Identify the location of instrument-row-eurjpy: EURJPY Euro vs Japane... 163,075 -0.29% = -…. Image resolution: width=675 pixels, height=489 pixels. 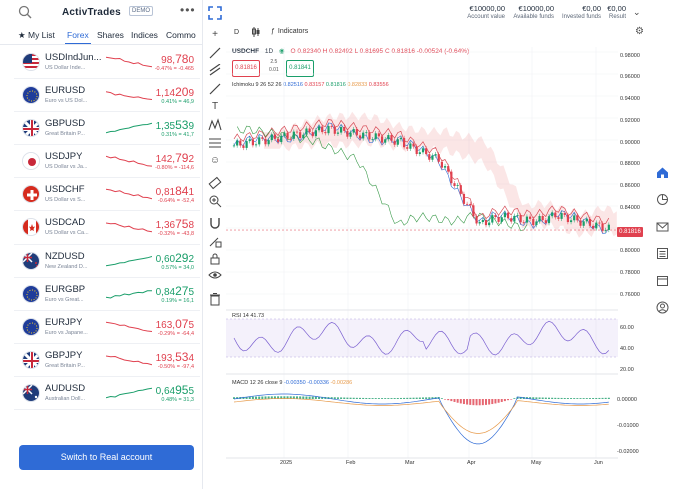
(107, 327).